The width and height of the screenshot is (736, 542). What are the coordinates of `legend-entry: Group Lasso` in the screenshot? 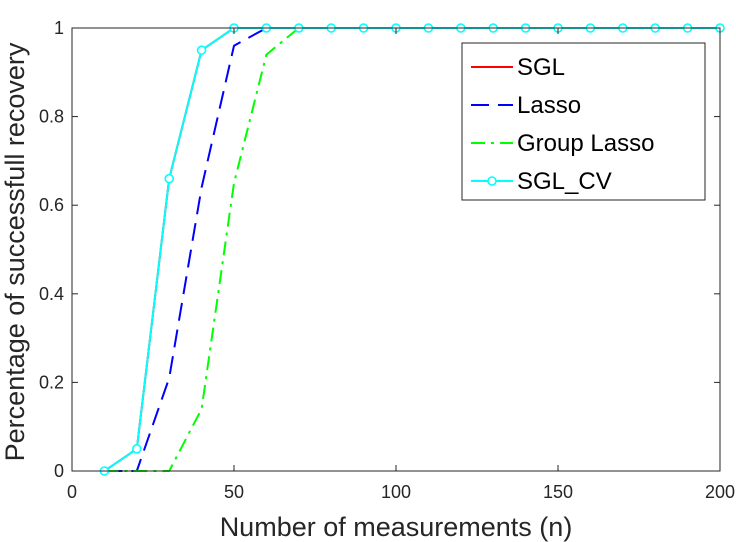 It's located at (562, 143).